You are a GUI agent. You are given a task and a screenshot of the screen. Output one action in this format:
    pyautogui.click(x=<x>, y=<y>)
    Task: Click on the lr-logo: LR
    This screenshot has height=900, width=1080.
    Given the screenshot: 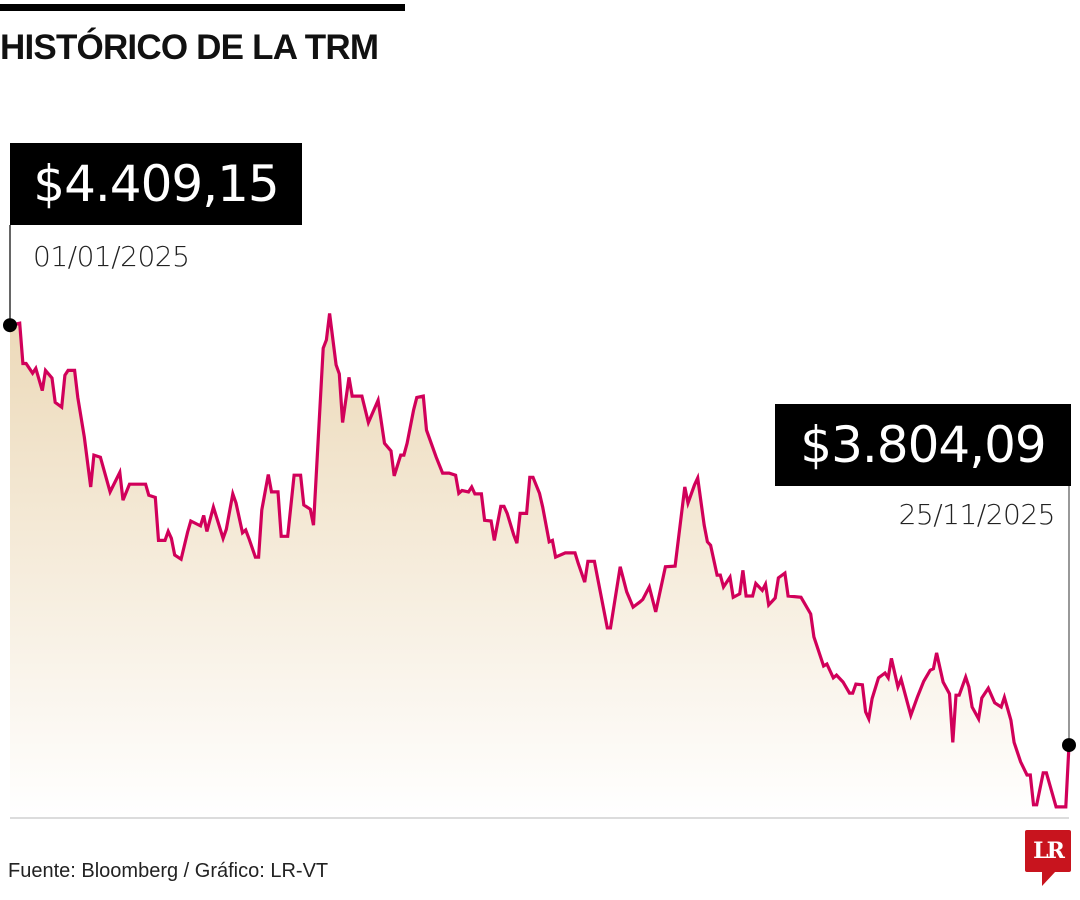 What is the action you would take?
    pyautogui.click(x=1048, y=851)
    